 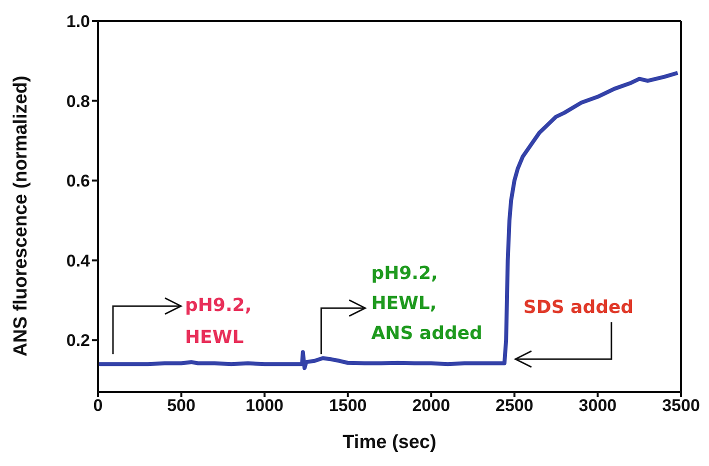 What do you see at coordinates (681, 406) in the screenshot?
I see `x-tick-label: 3500` at bounding box center [681, 406].